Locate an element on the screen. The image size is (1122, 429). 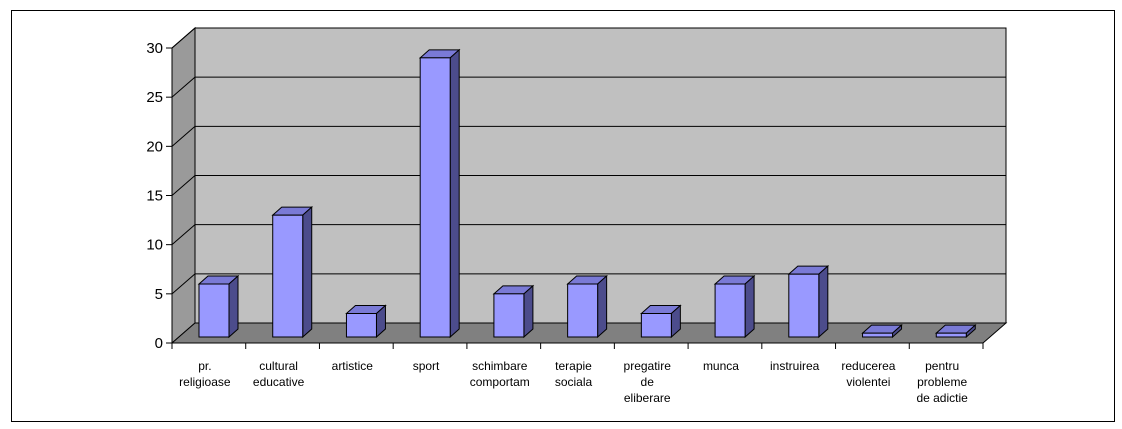
x-category-label: pregatire de eliberare is located at coordinates (648, 382).